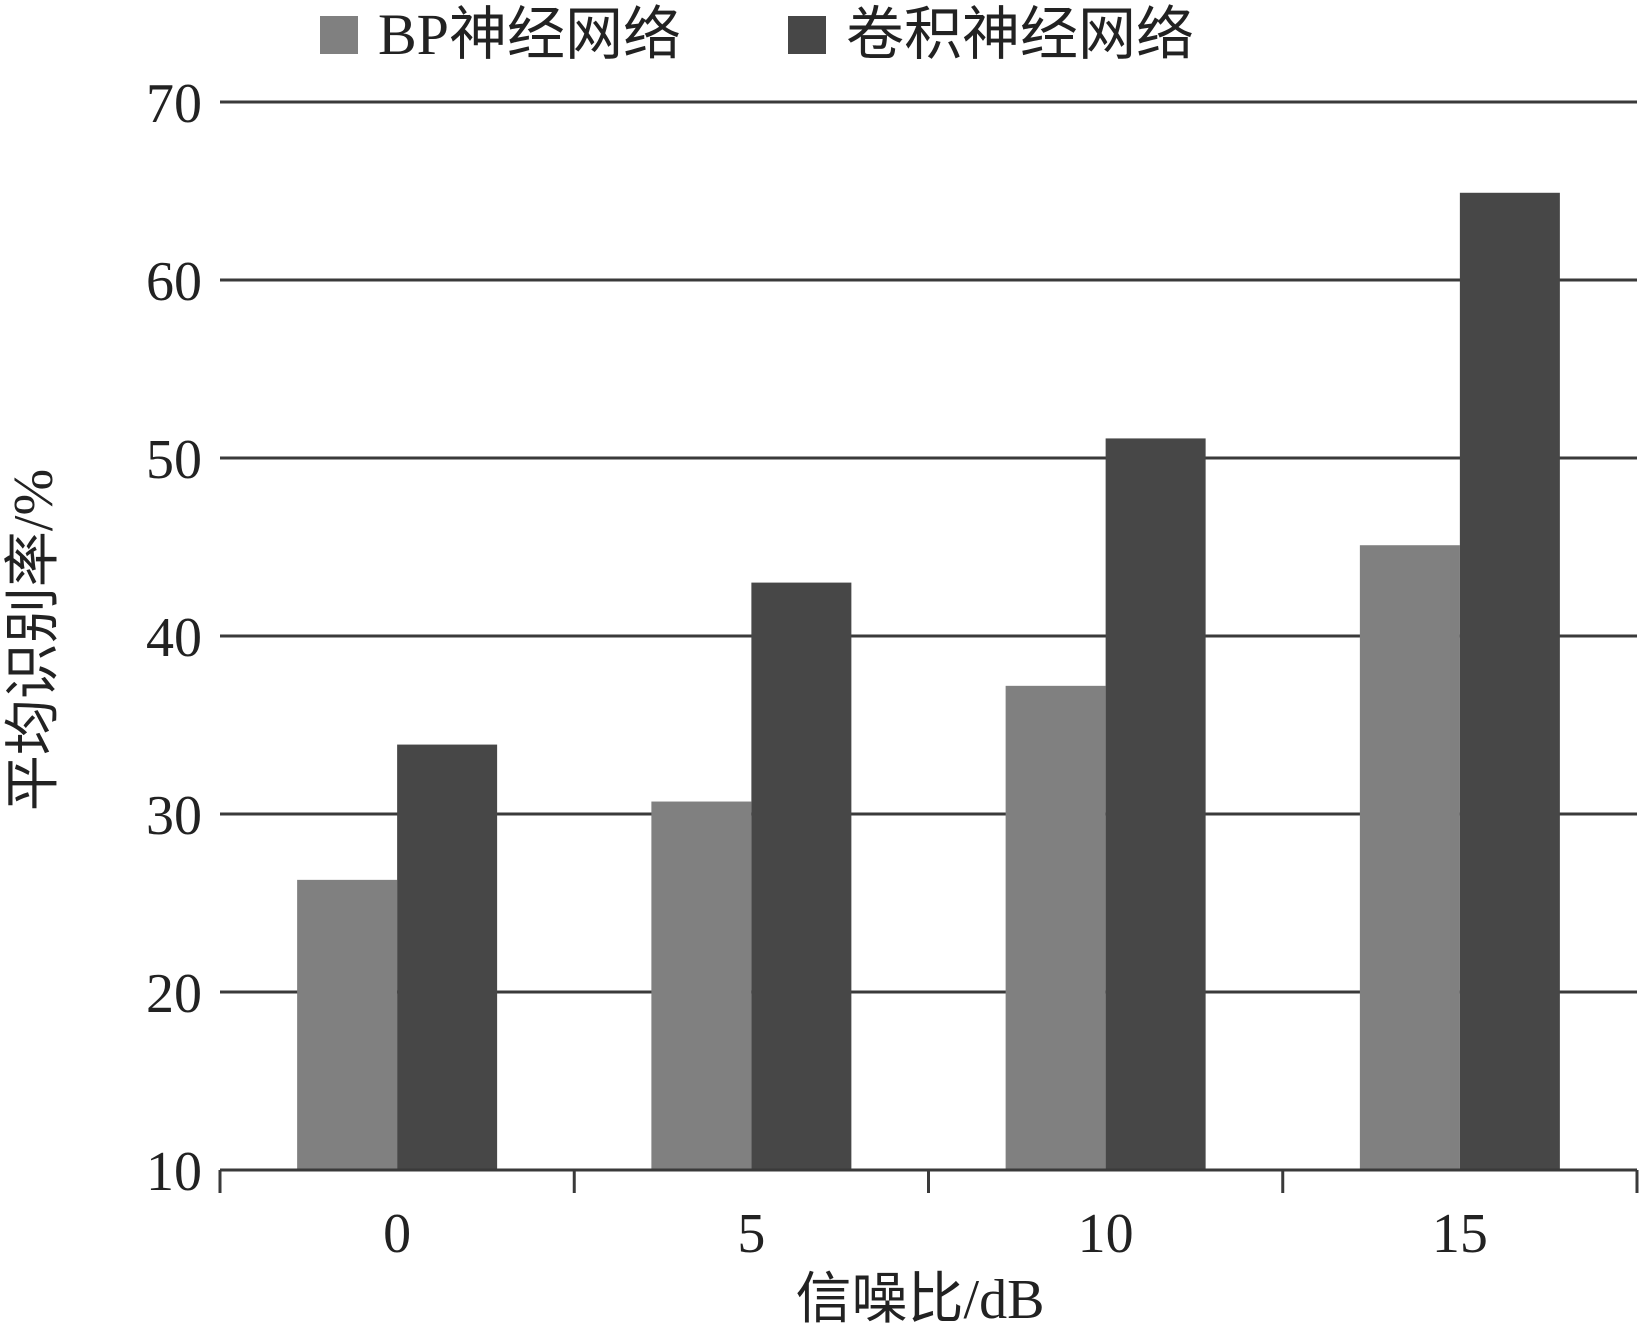 The width and height of the screenshot is (1639, 1331). I want to click on x-axis, so click(928, 1180).